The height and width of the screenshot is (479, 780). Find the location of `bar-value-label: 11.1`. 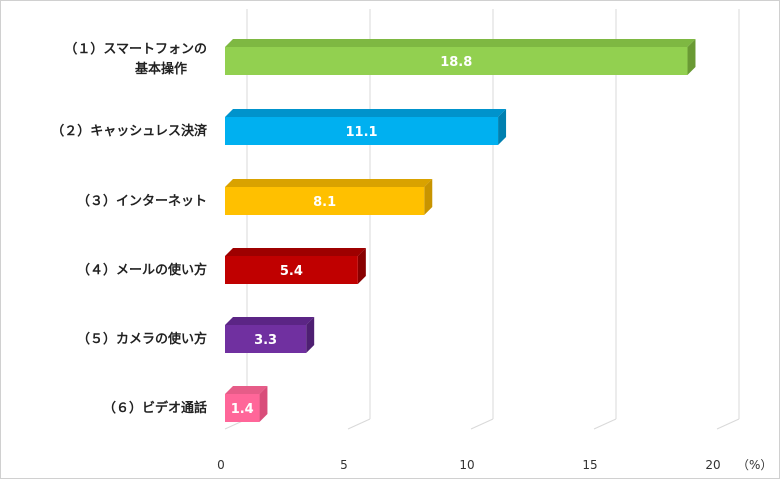

bar-value-label: 11.1 is located at coordinates (361, 132).